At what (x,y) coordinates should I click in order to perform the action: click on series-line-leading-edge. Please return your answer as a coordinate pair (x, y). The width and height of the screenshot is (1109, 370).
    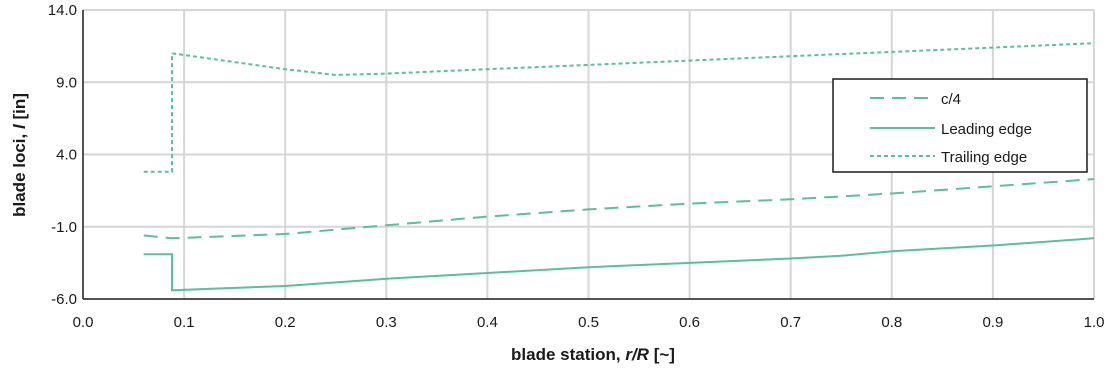
    Looking at the image, I should click on (619, 264).